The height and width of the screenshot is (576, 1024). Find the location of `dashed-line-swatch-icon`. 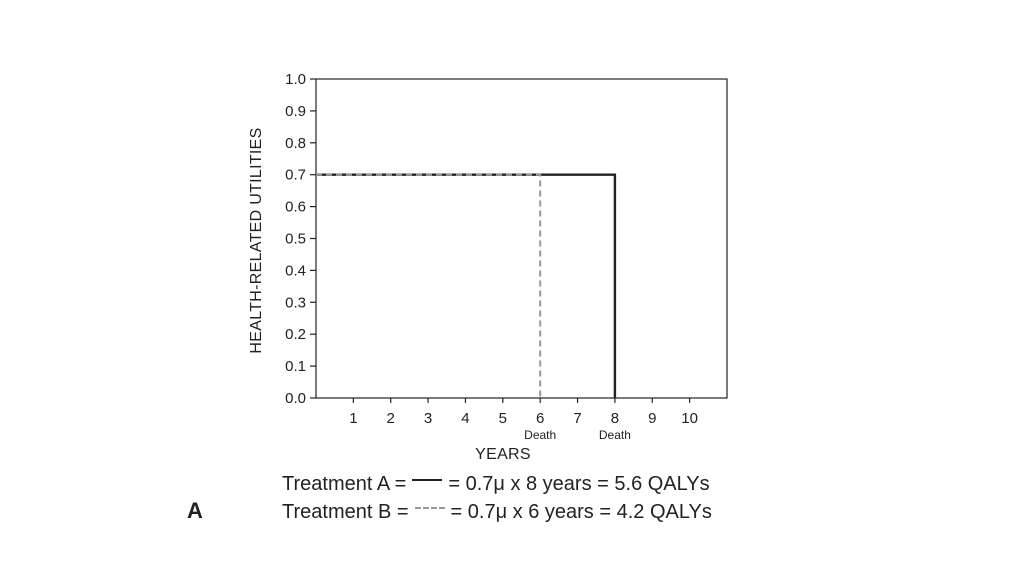

dashed-line-swatch-icon is located at coordinates (429, 508).